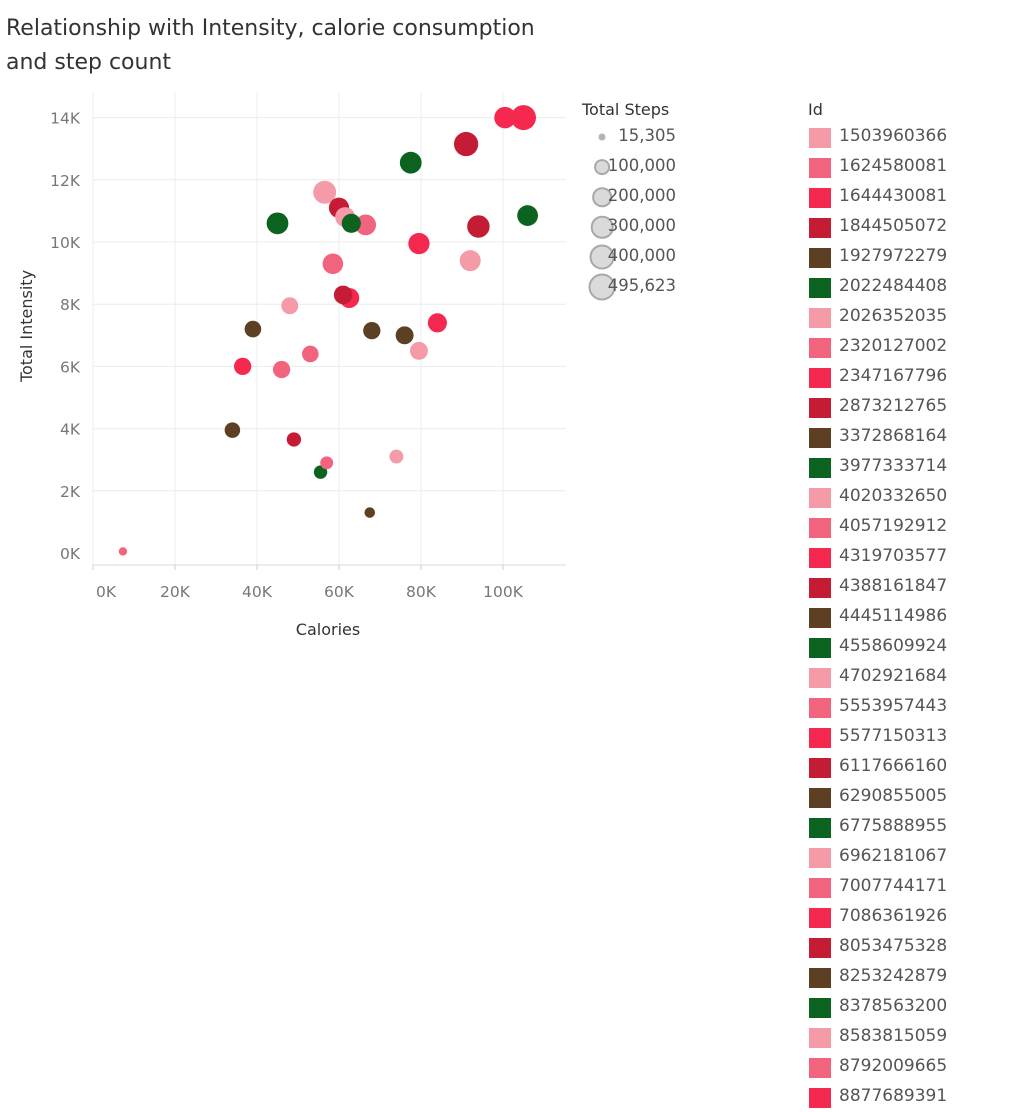 The image size is (1016, 1112). What do you see at coordinates (908, 797) in the screenshot?
I see `color-legend-item: 6290855005` at bounding box center [908, 797].